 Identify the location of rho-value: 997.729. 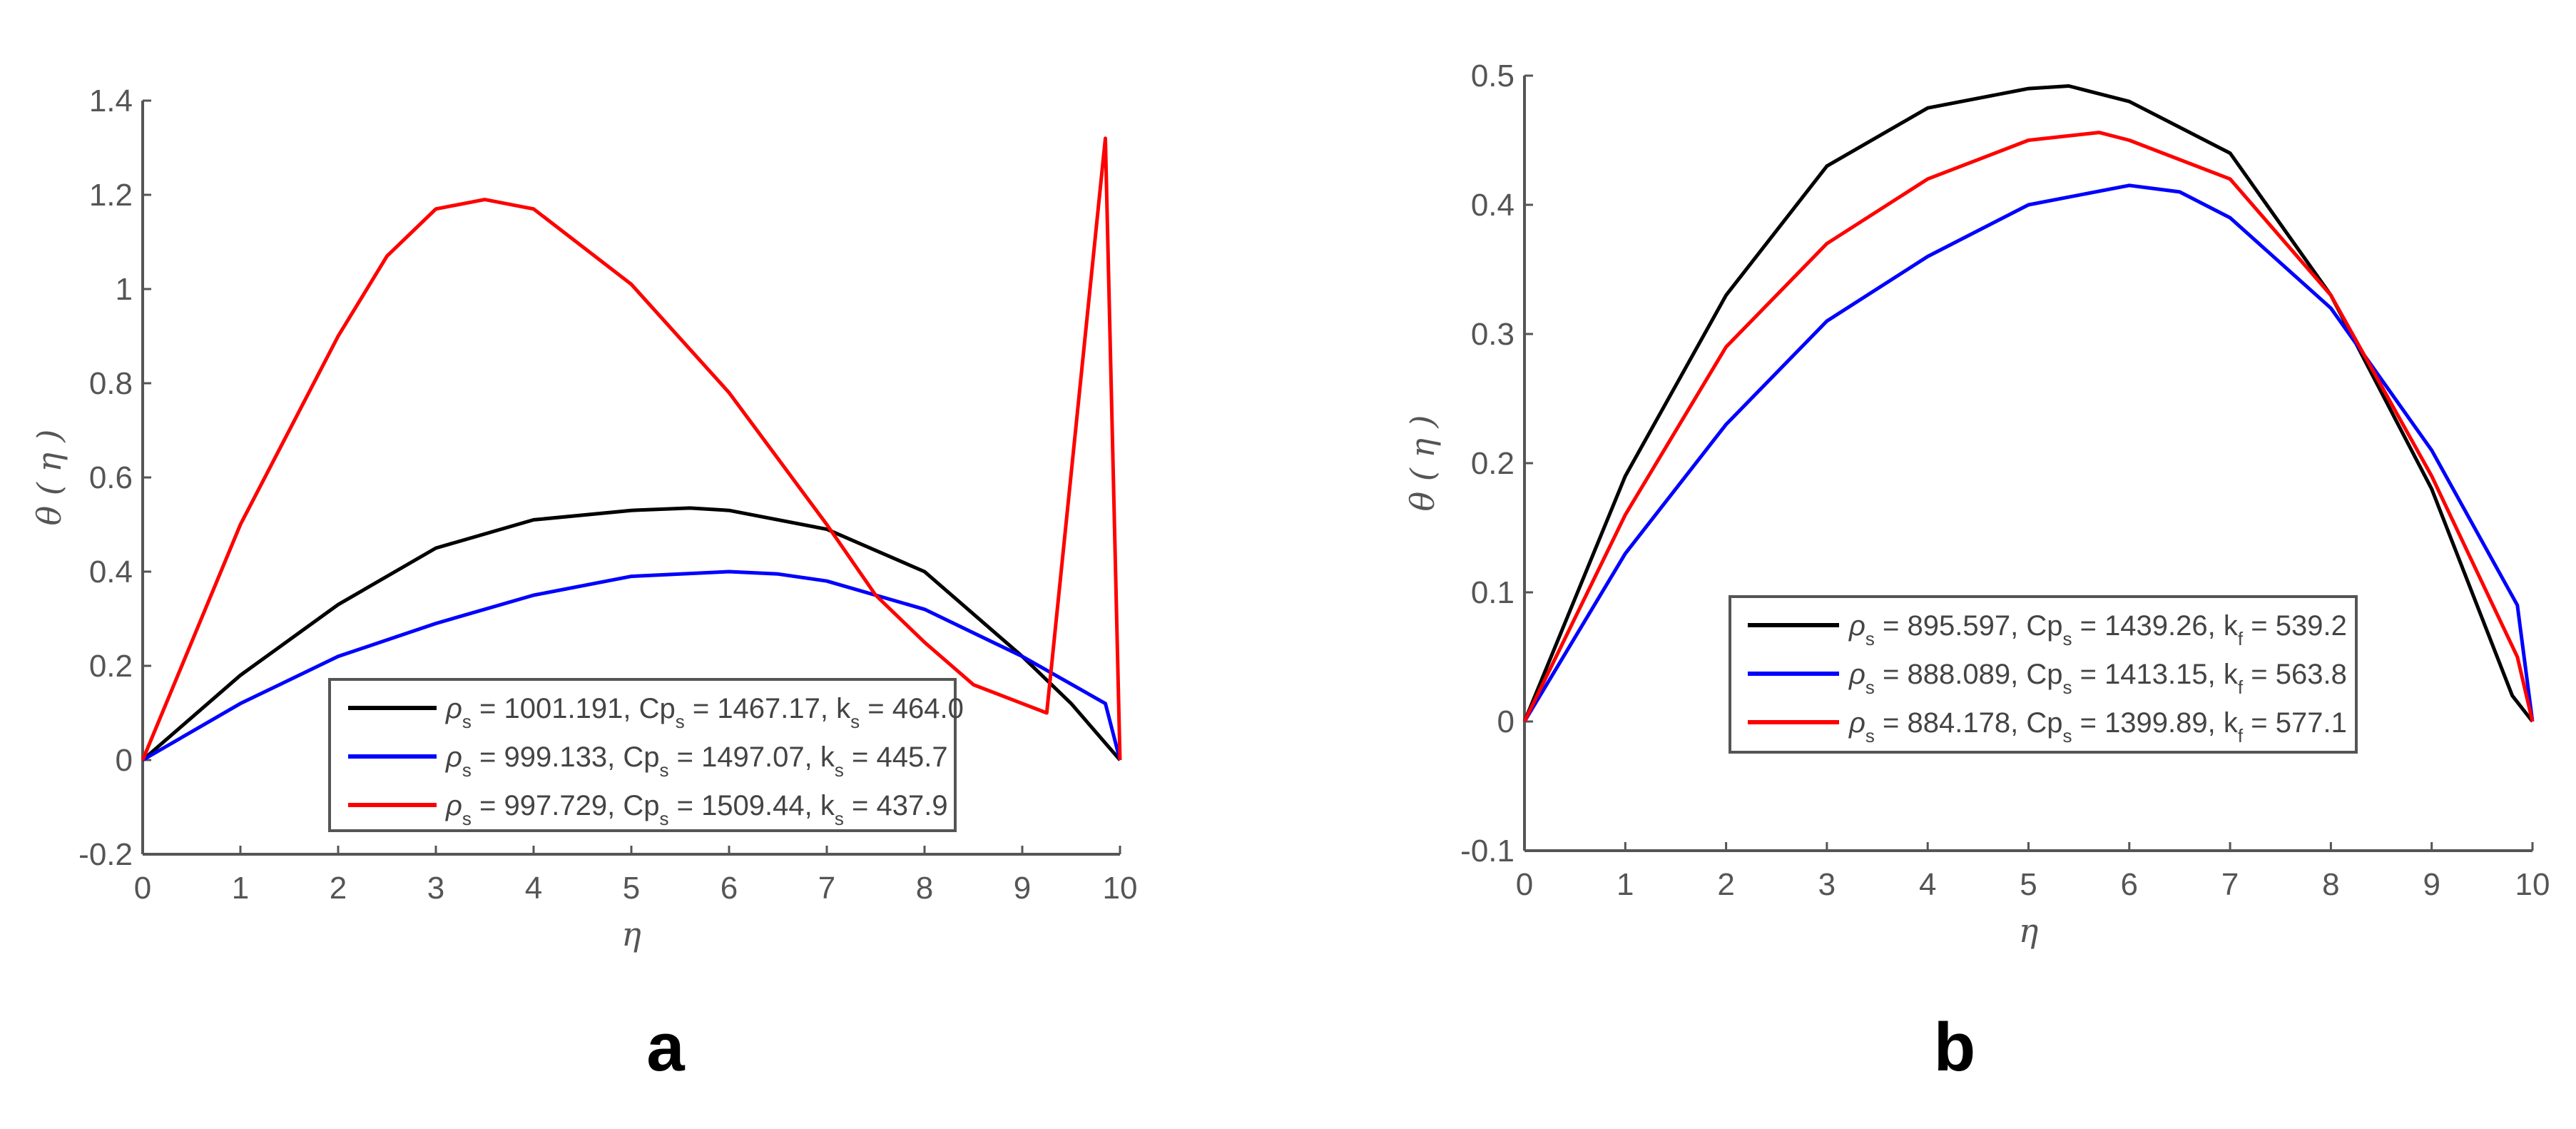
(556, 806).